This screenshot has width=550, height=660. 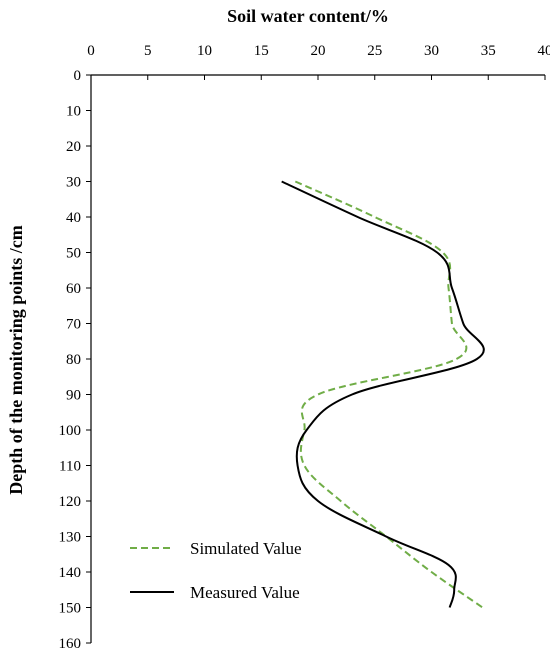 I want to click on y-tick-label: 40, so click(x=73, y=218).